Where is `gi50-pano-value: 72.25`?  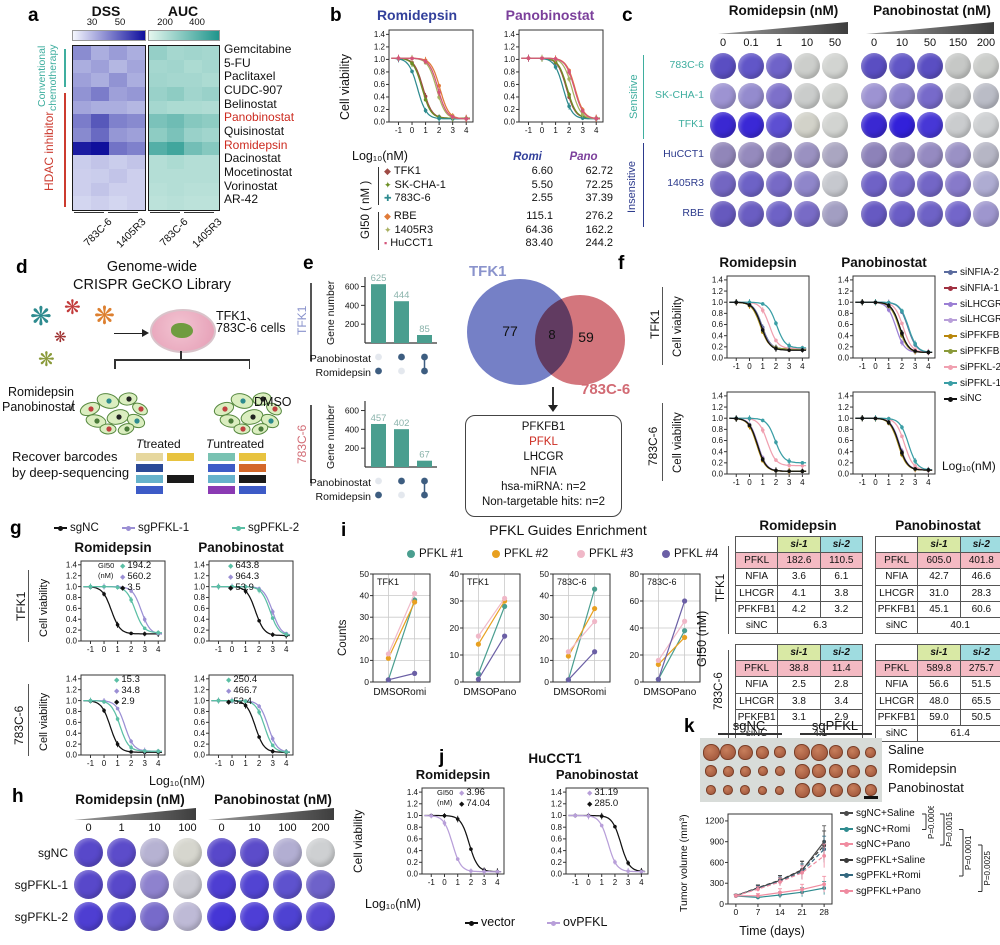 gi50-pano-value: 72.25 is located at coordinates (599, 184).